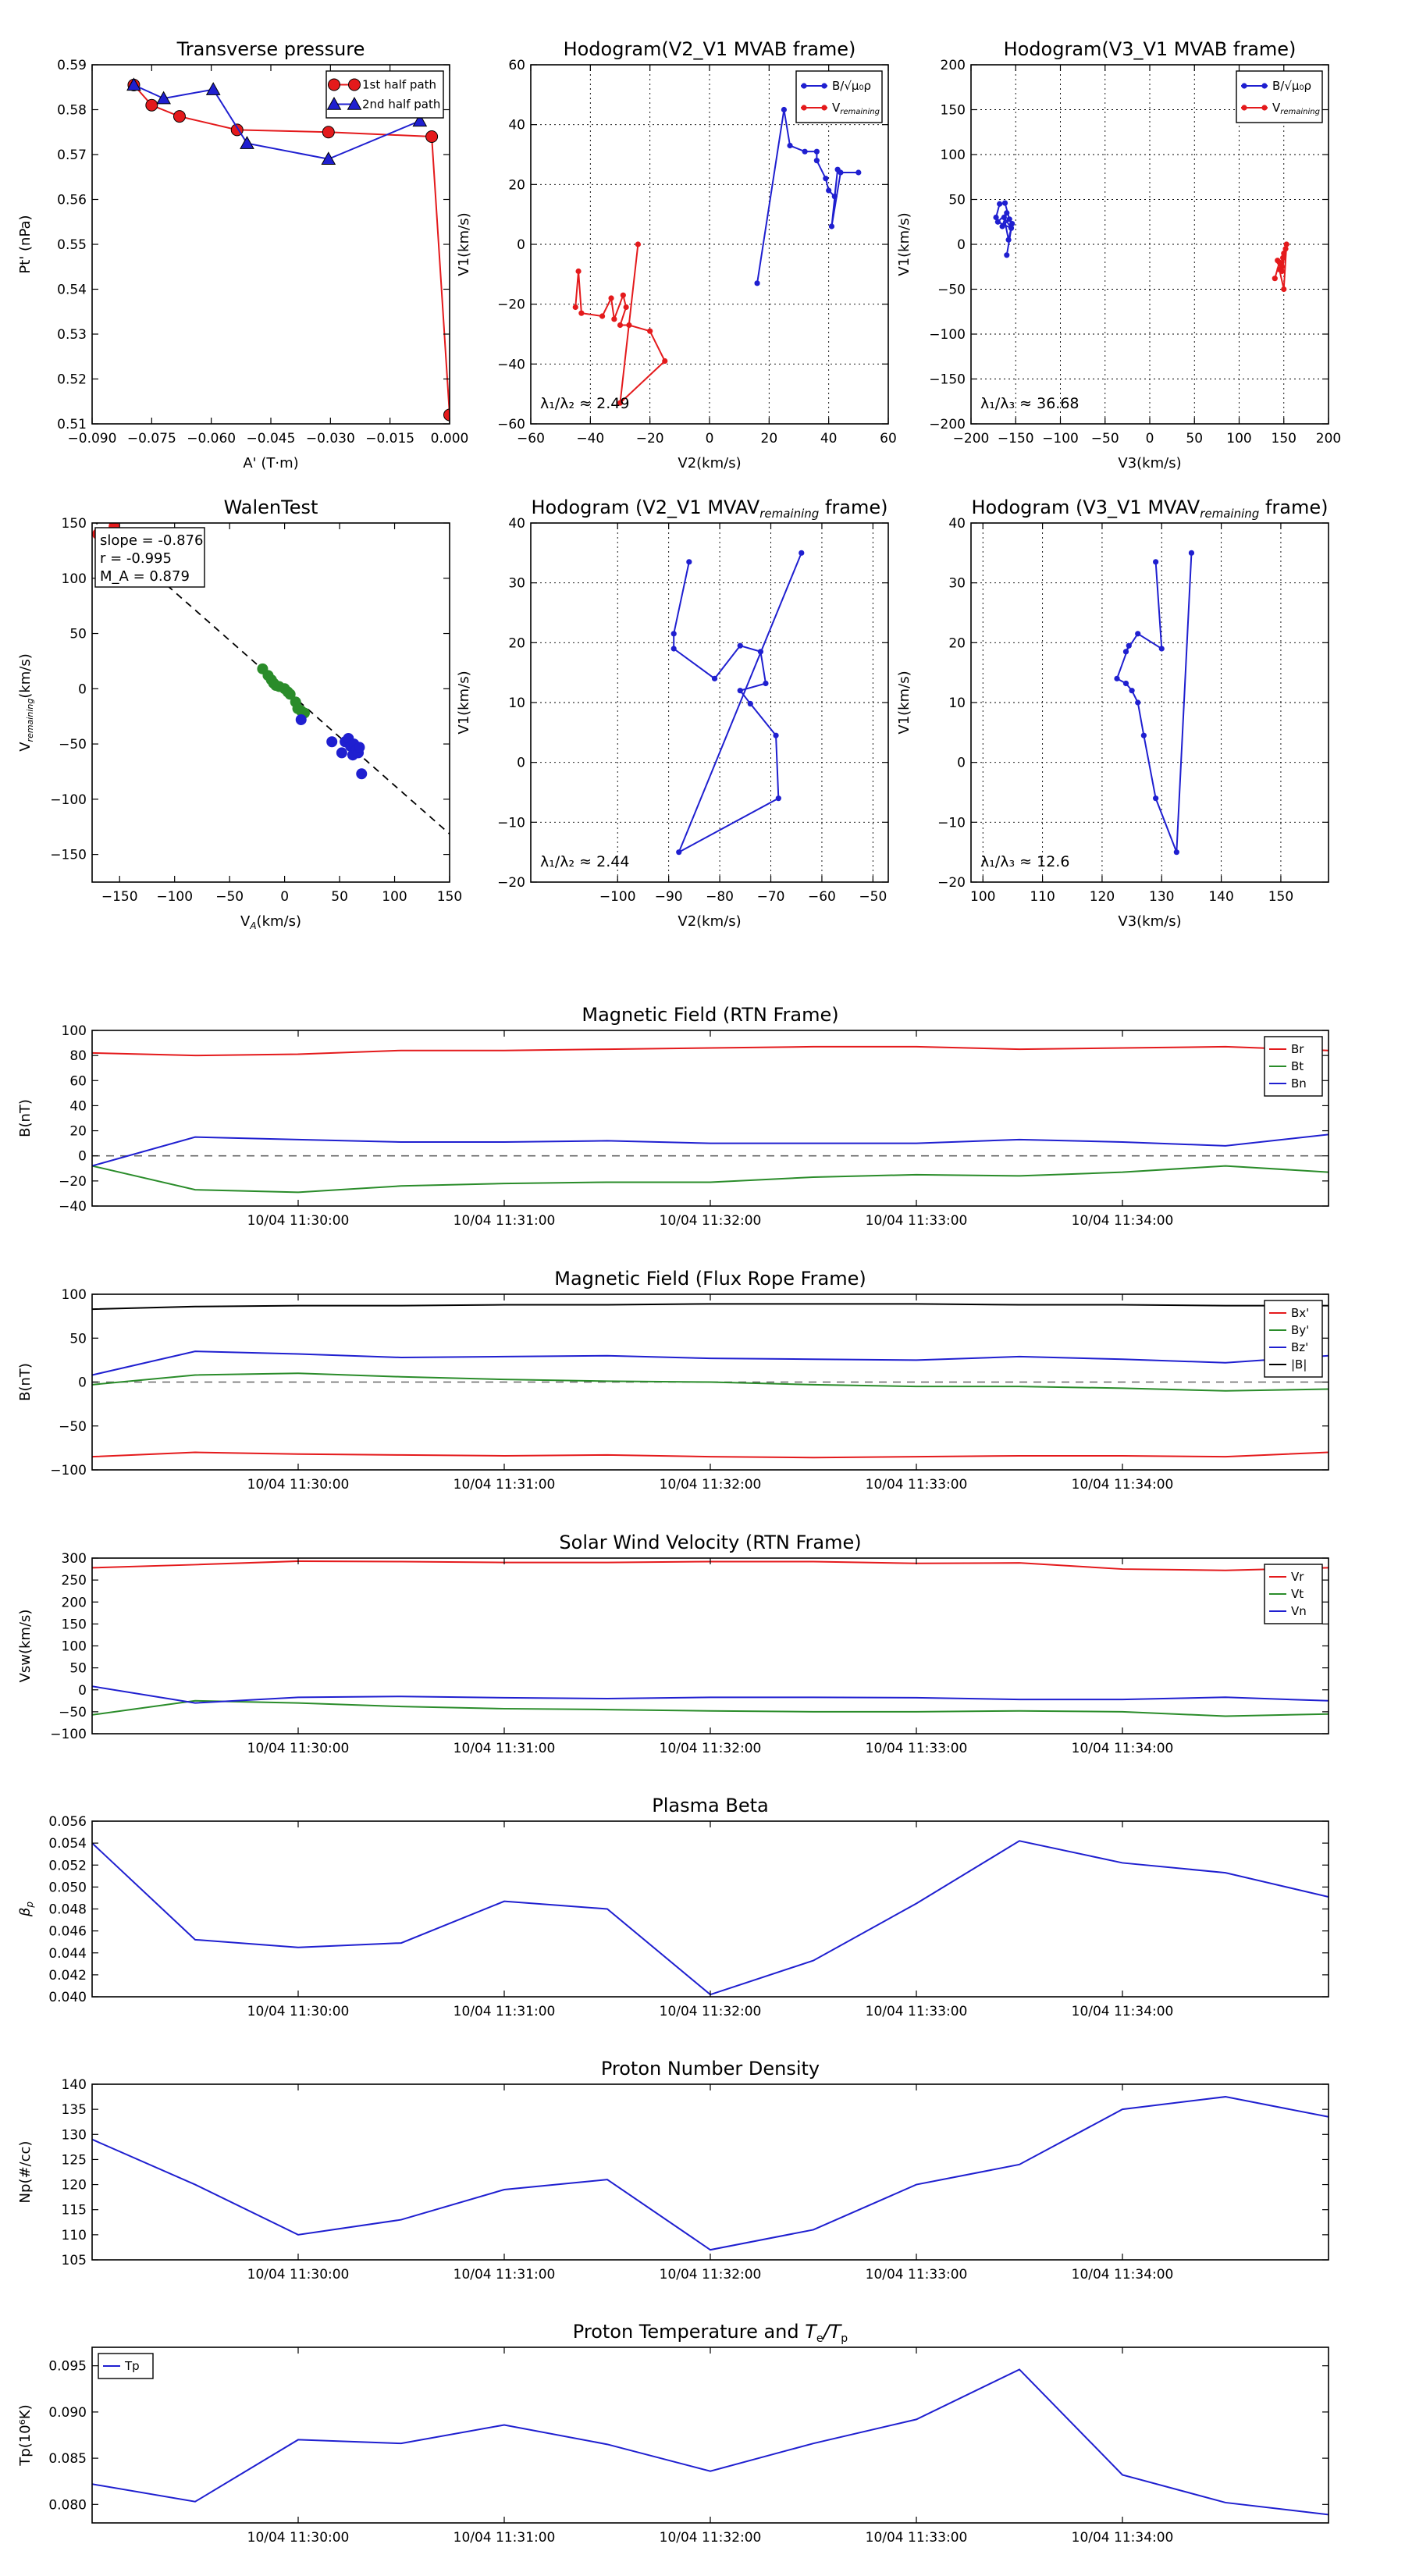 Image resolution: width=1405 pixels, height=2576 pixels. Describe the element at coordinates (511, 364) in the screenshot. I see `y-tick-label: −40` at that location.